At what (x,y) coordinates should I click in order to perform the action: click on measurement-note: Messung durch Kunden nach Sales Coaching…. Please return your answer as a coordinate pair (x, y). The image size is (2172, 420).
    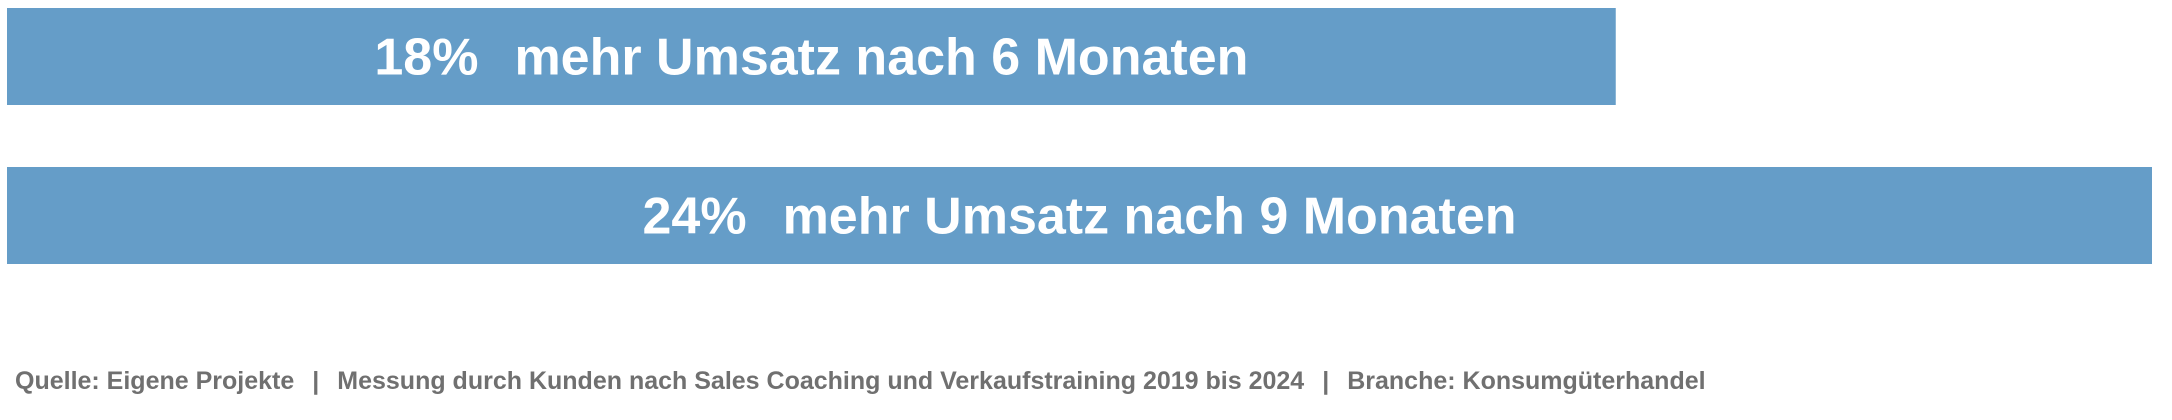
    Looking at the image, I should click on (821, 381).